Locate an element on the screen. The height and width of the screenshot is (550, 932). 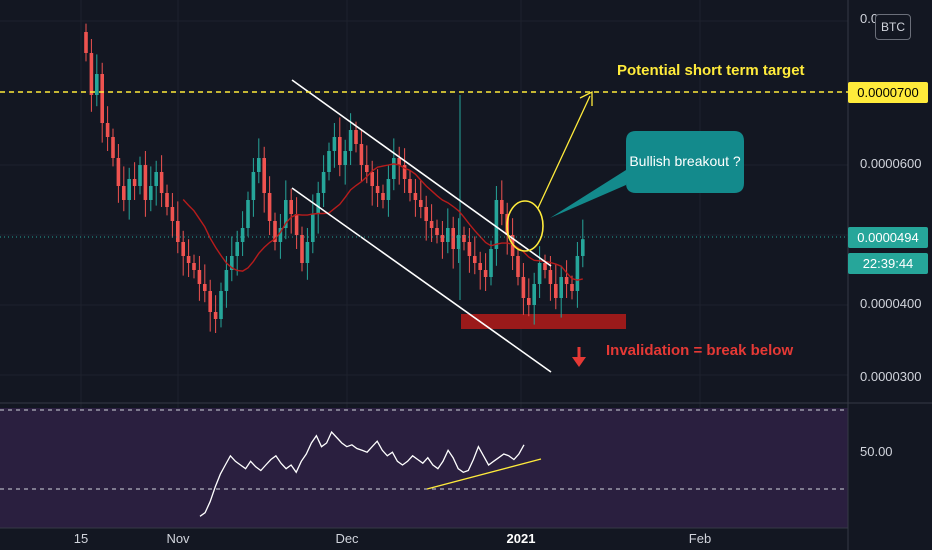
x-tick-label: Dec is located at coordinates (347, 538).